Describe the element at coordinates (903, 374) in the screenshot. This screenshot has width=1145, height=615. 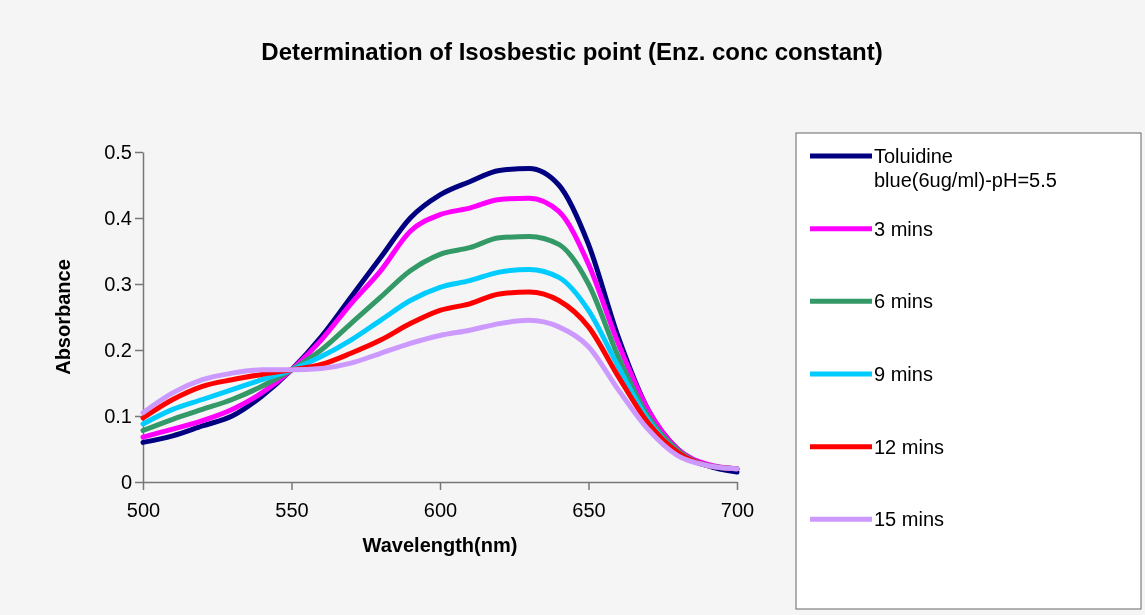
I see `legend-label: 9 mins` at that location.